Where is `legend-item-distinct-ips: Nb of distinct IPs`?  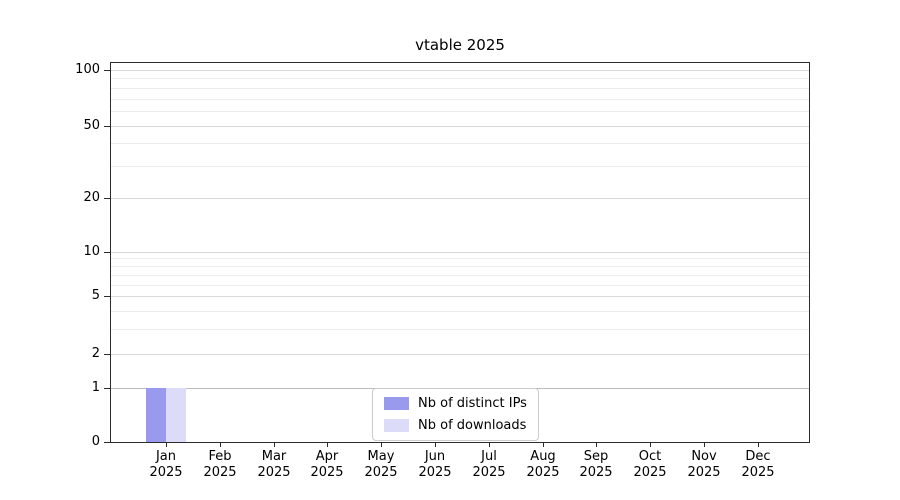 legend-item-distinct-ips: Nb of distinct IPs is located at coordinates (455, 403).